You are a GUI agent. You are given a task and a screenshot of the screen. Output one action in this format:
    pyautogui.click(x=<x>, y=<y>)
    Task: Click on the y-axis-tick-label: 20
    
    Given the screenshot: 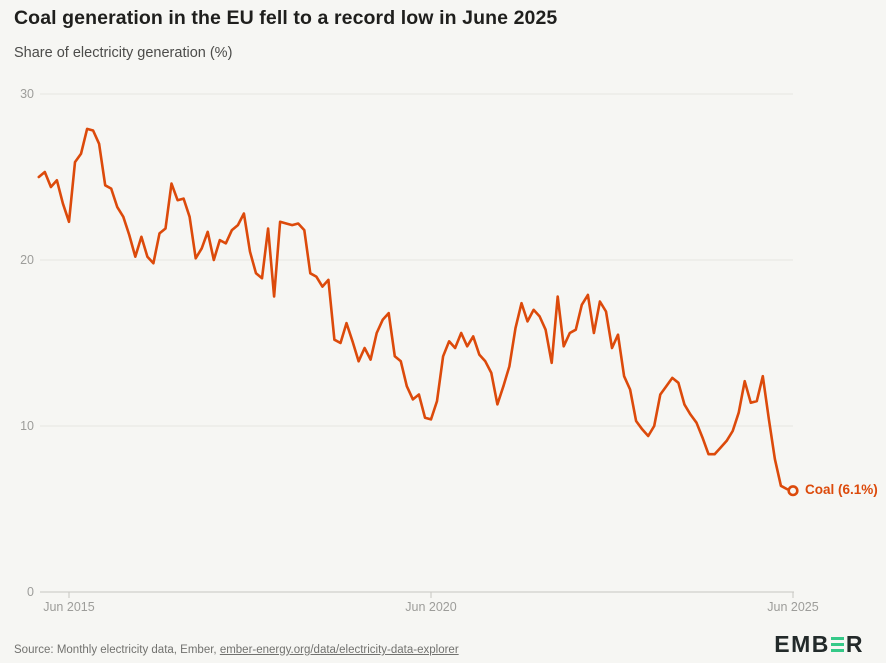 What is the action you would take?
    pyautogui.click(x=27, y=260)
    